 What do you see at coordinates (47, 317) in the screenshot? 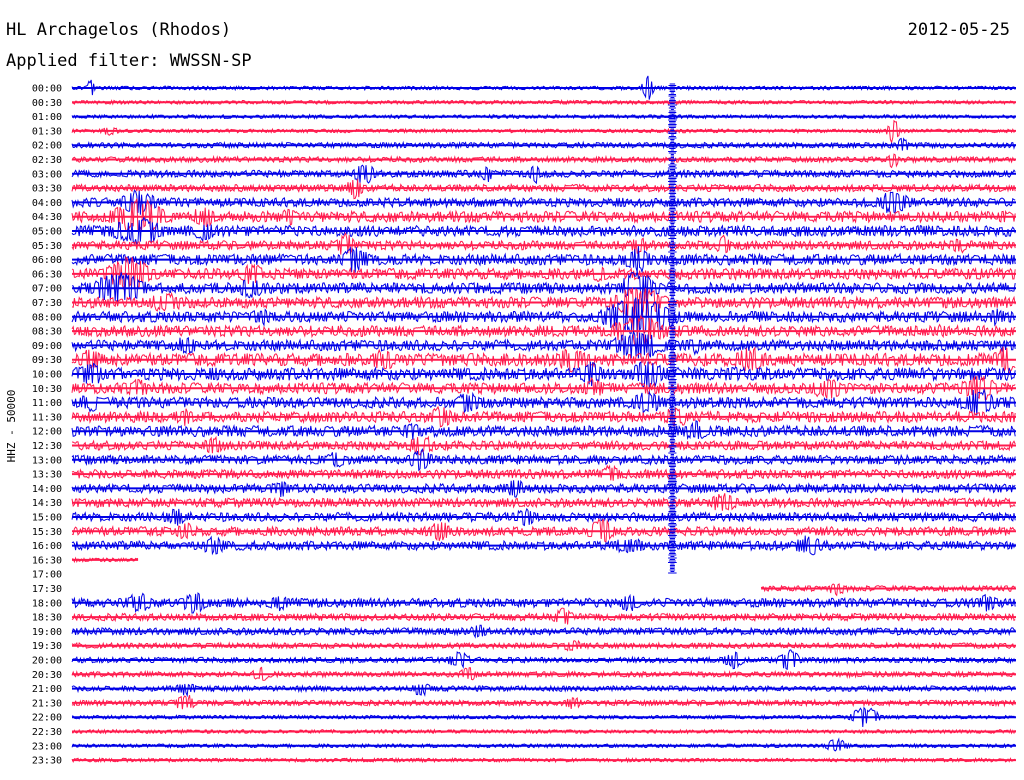
I see `time-label: 08:00` at bounding box center [47, 317].